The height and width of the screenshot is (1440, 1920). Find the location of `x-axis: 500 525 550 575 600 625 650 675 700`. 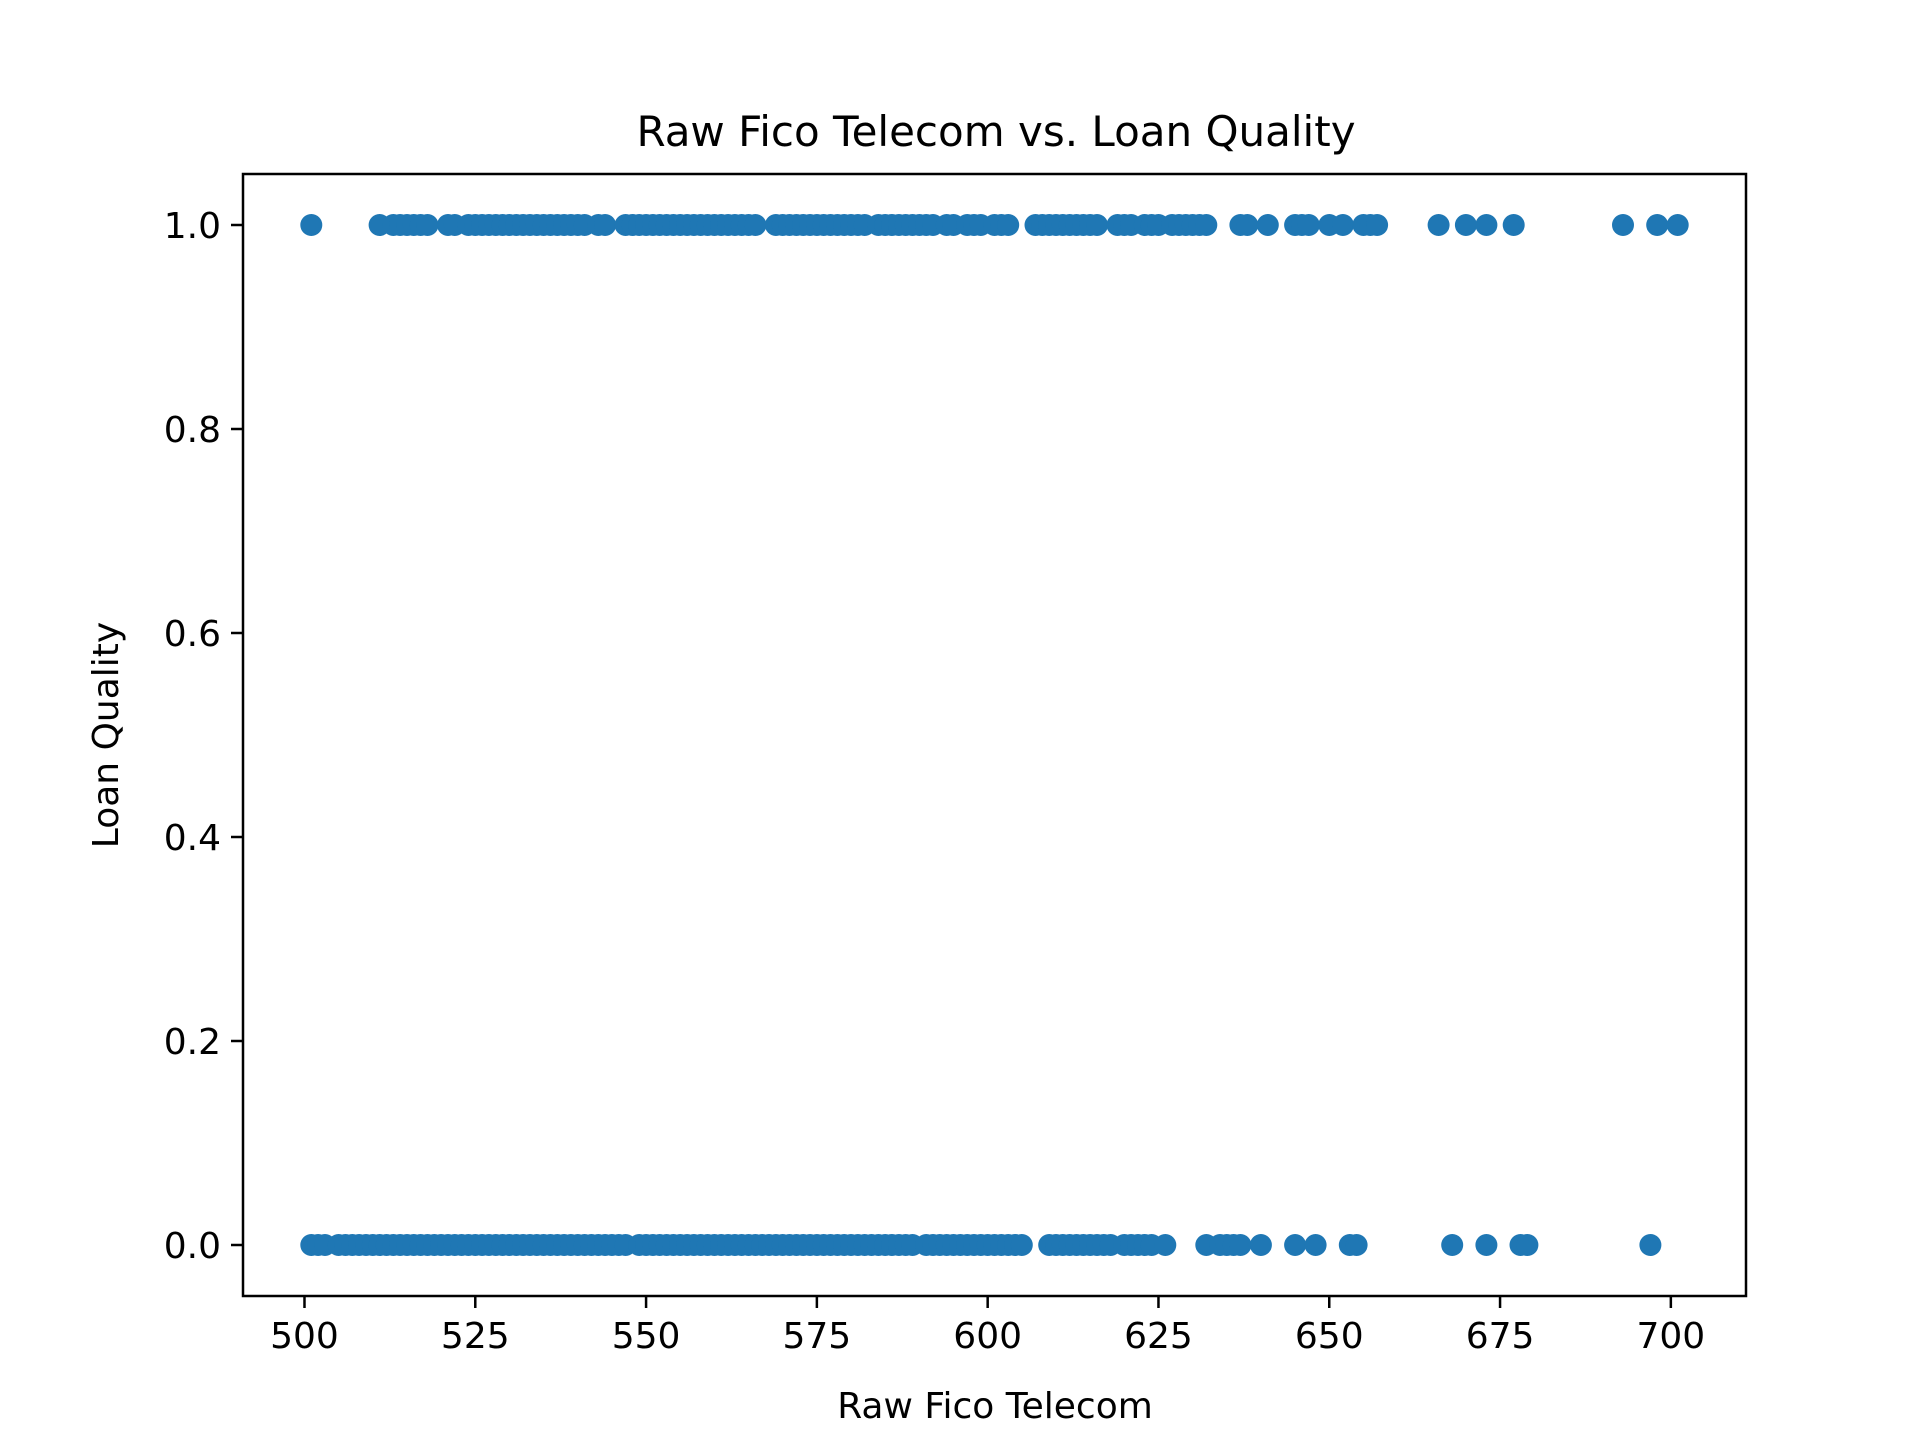

x-axis: 500 525 550 575 600 625 650 675 700 is located at coordinates (987, 1326).